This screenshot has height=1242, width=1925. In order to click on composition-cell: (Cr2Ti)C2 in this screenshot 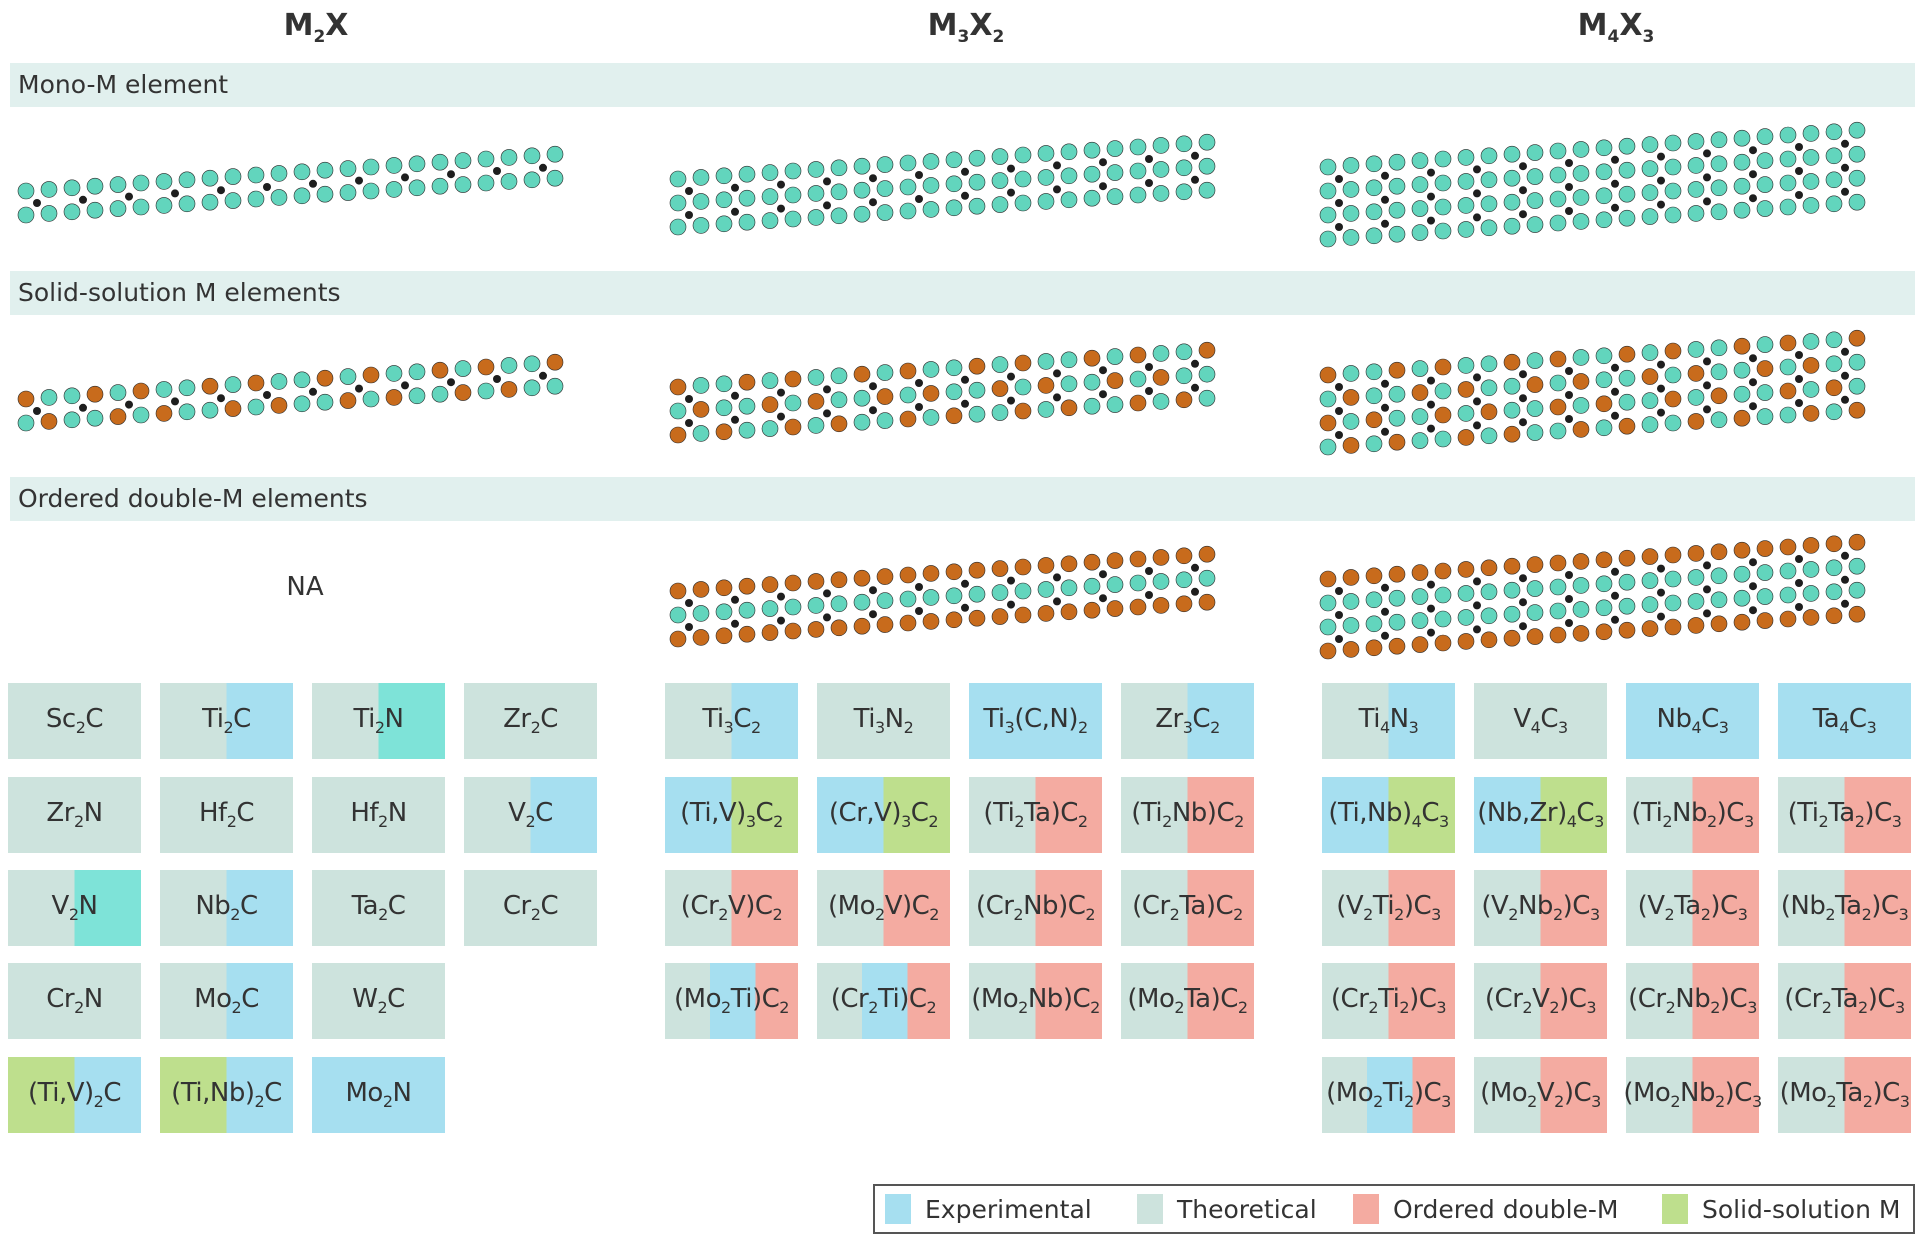, I will do `click(883, 1001)`.